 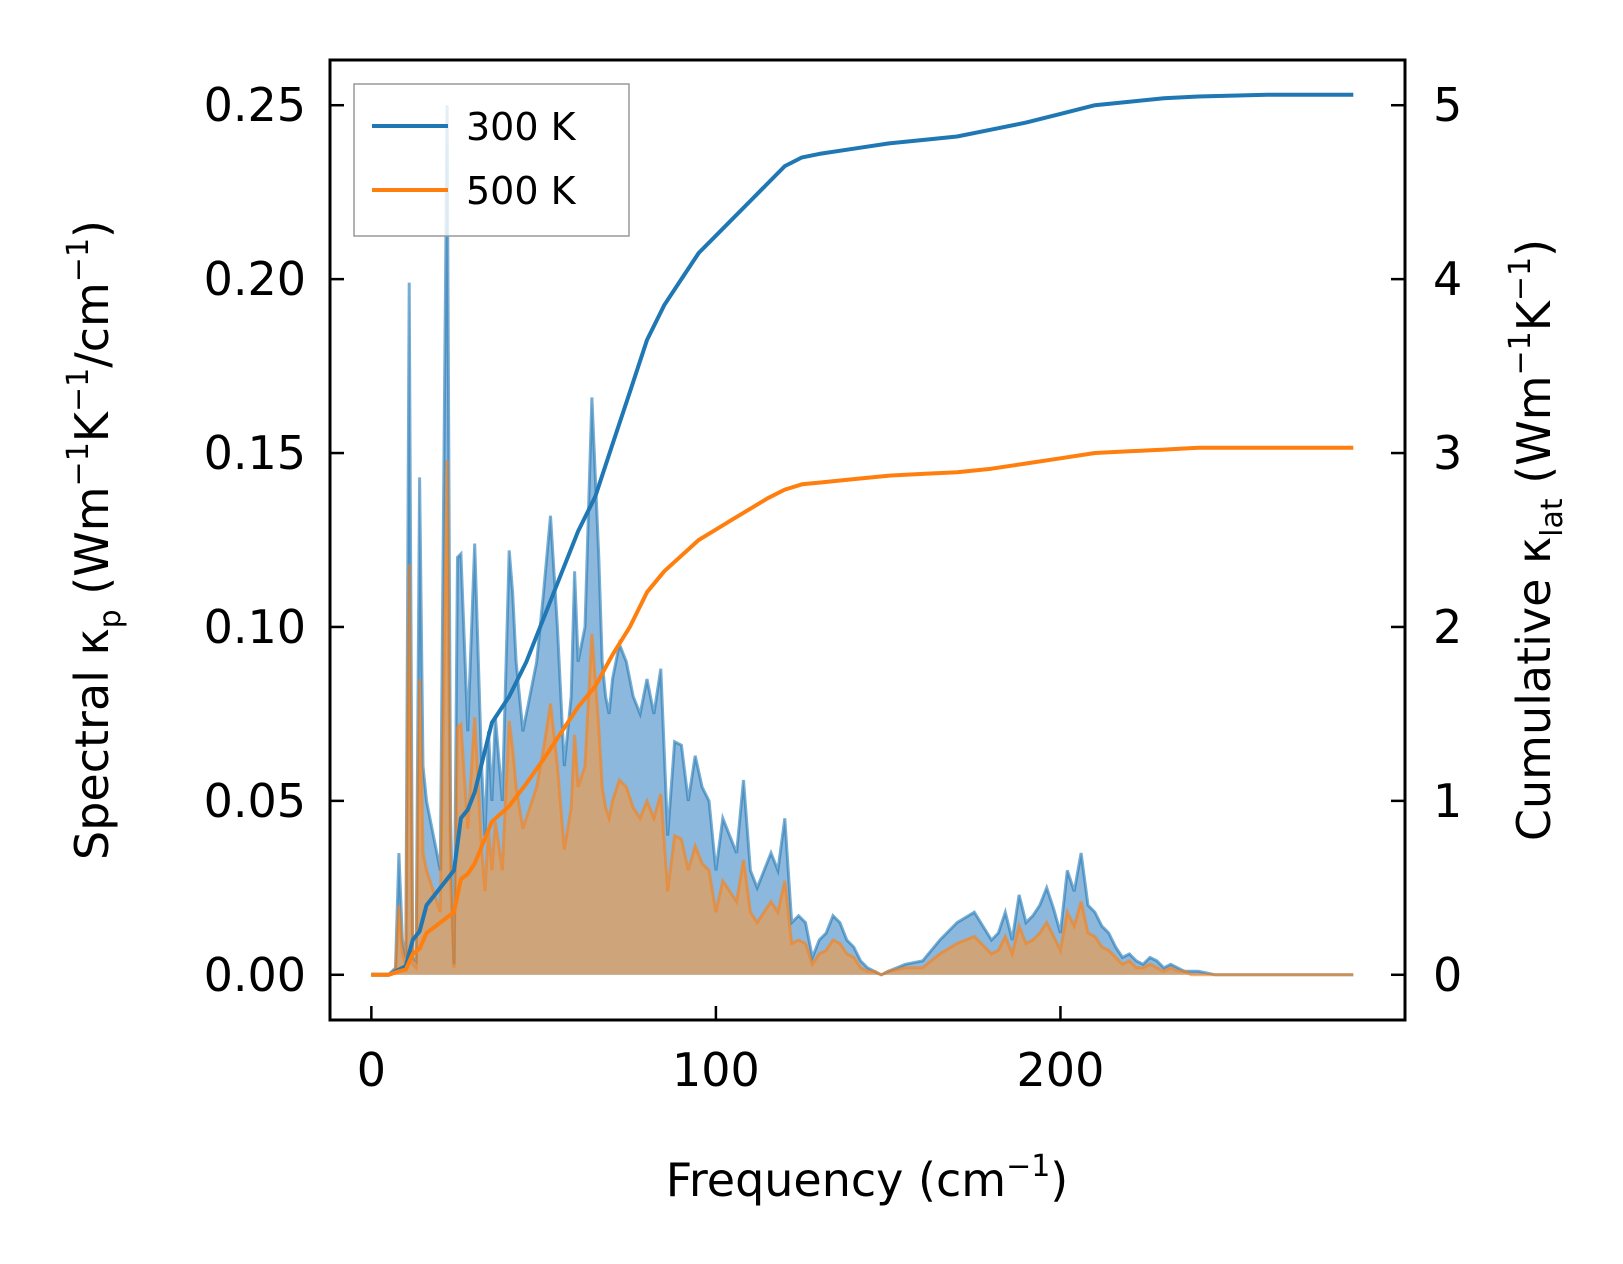 I want to click on legend-label-300k: 300 K, so click(x=521, y=127).